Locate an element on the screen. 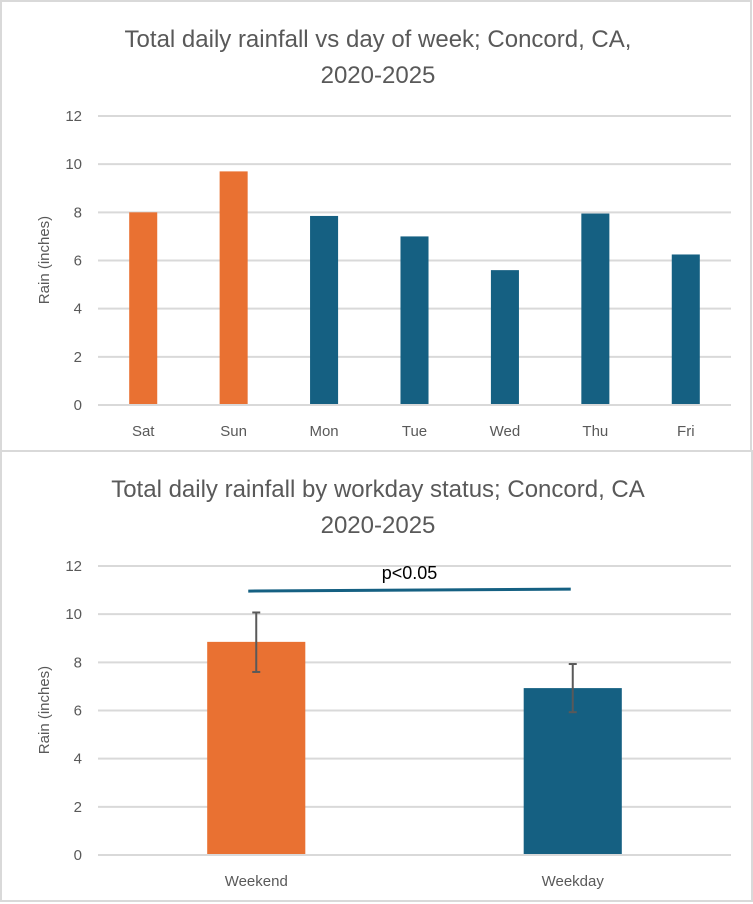 This screenshot has width=753, height=904. x-tick-label: Fri is located at coordinates (686, 431).